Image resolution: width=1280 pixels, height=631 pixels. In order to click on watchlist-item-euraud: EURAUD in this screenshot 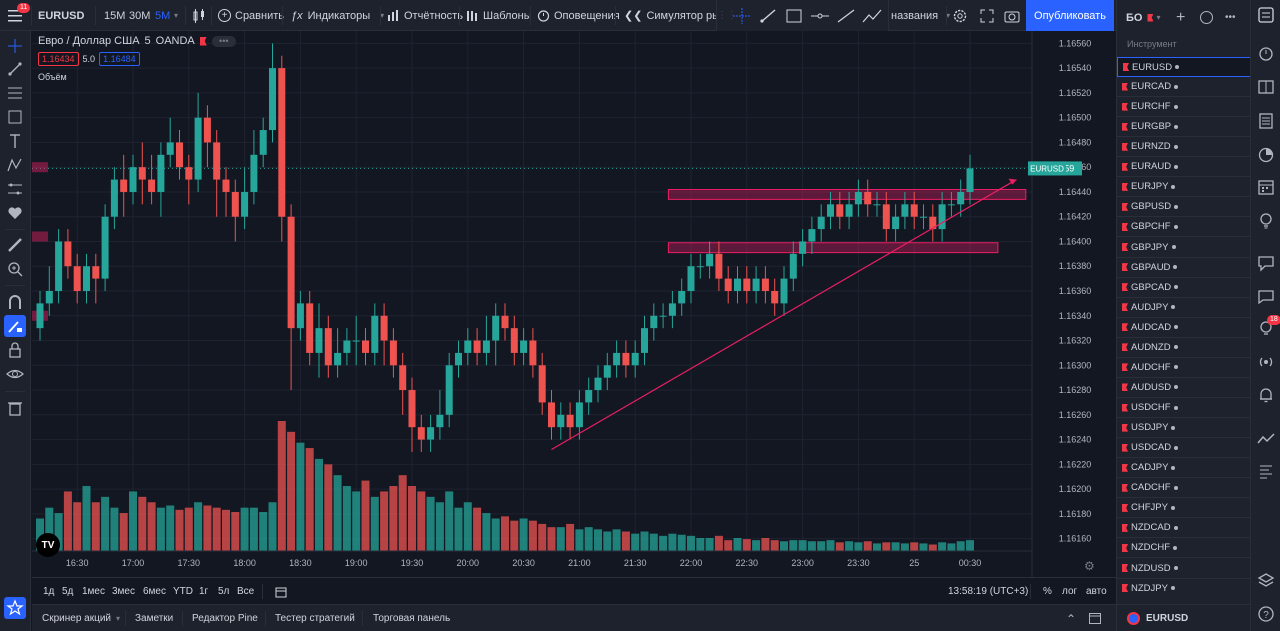, I will do `click(1184, 167)`.